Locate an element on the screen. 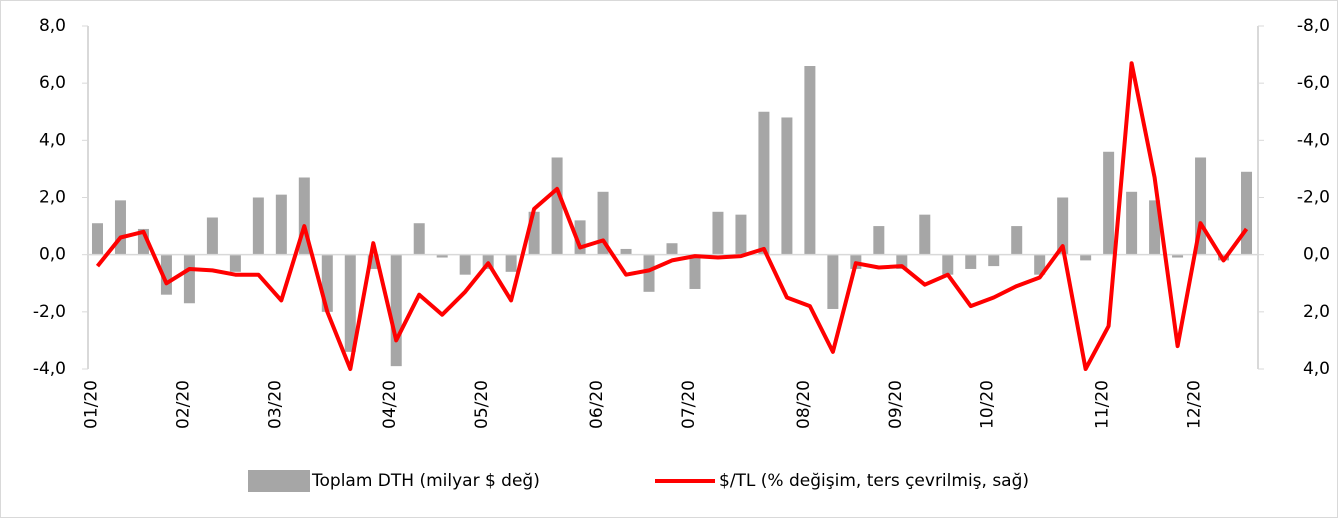  x-tick-label: 01/20 is located at coordinates (91, 404).